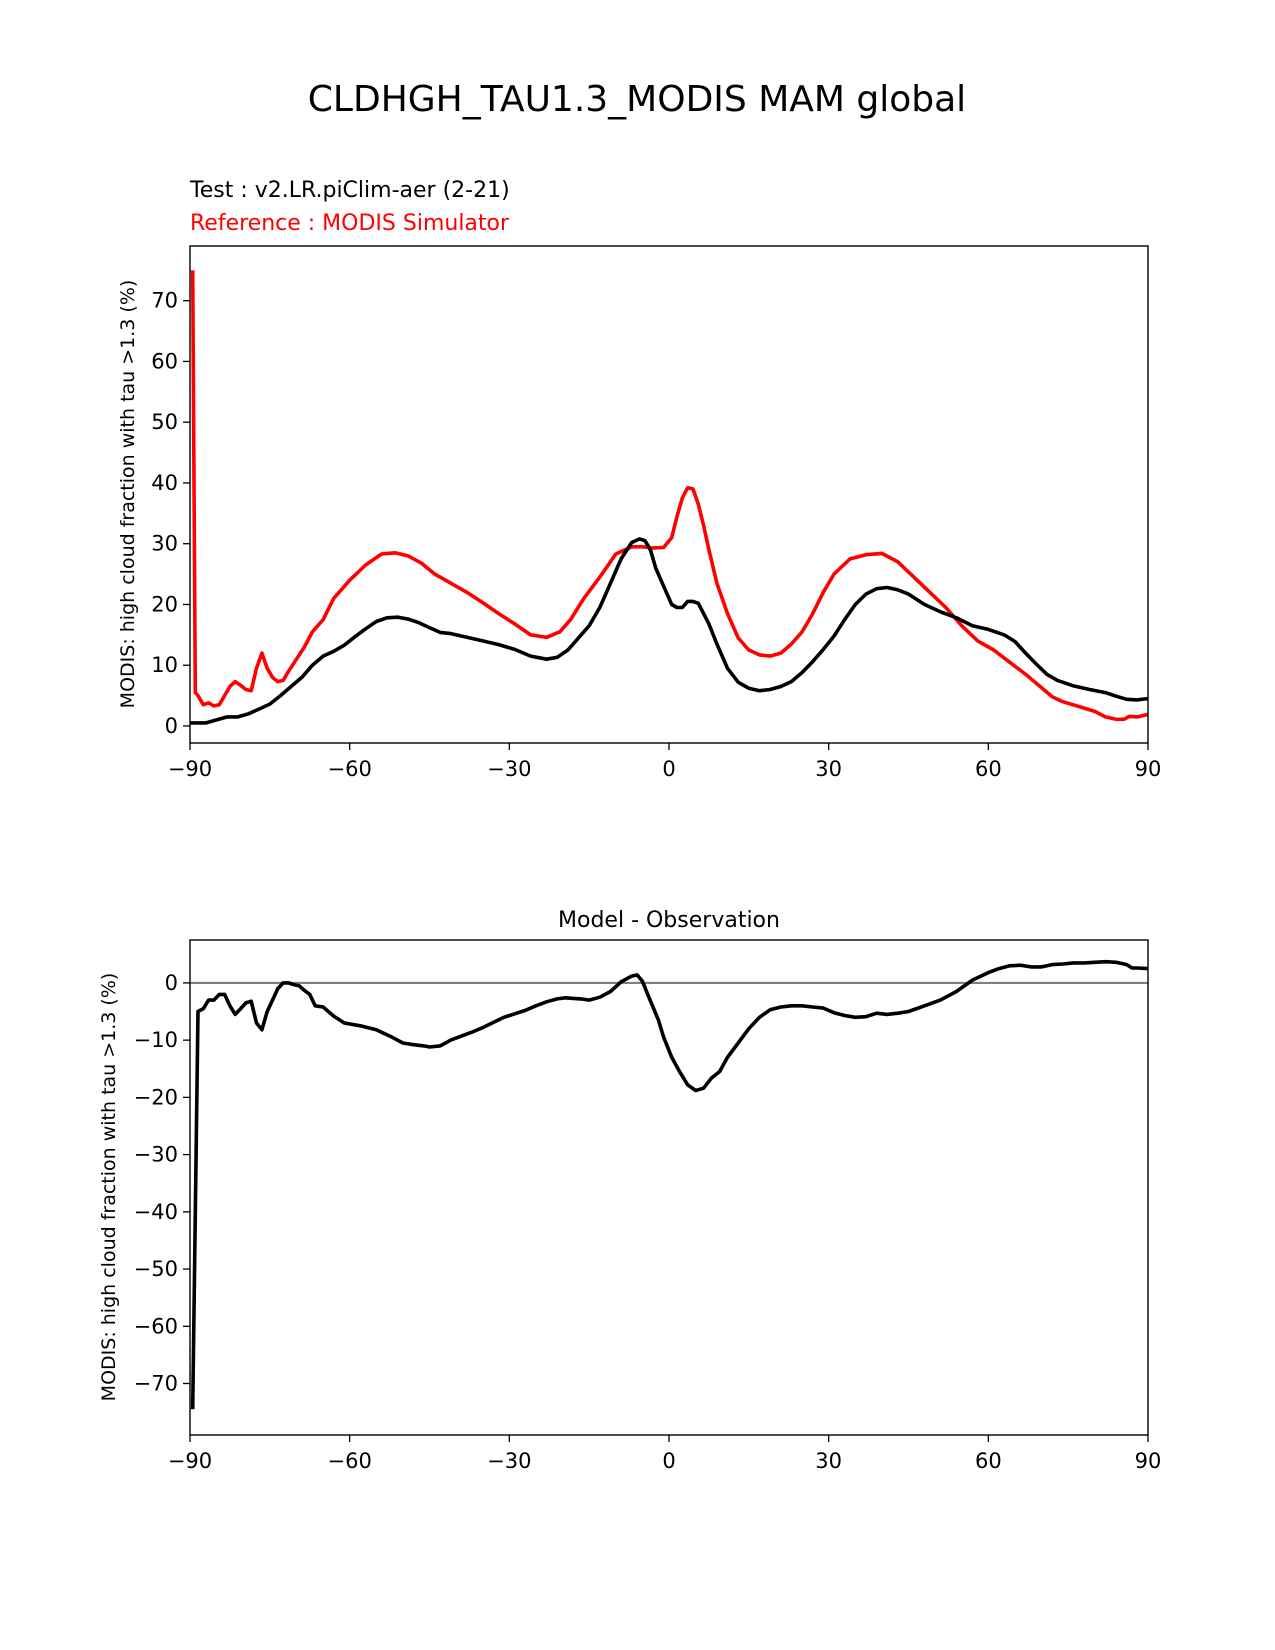  I want to click on y-tick-label: 60, so click(164, 361).